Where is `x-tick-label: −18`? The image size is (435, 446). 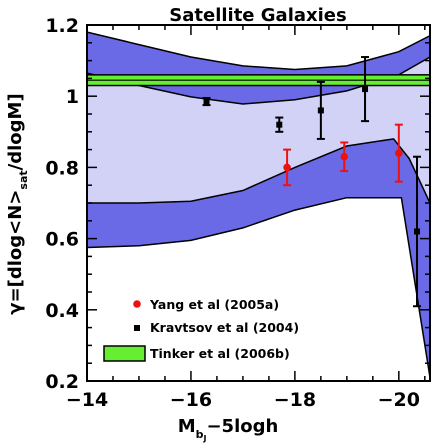
x-tick-label: −18 is located at coordinates (295, 400).